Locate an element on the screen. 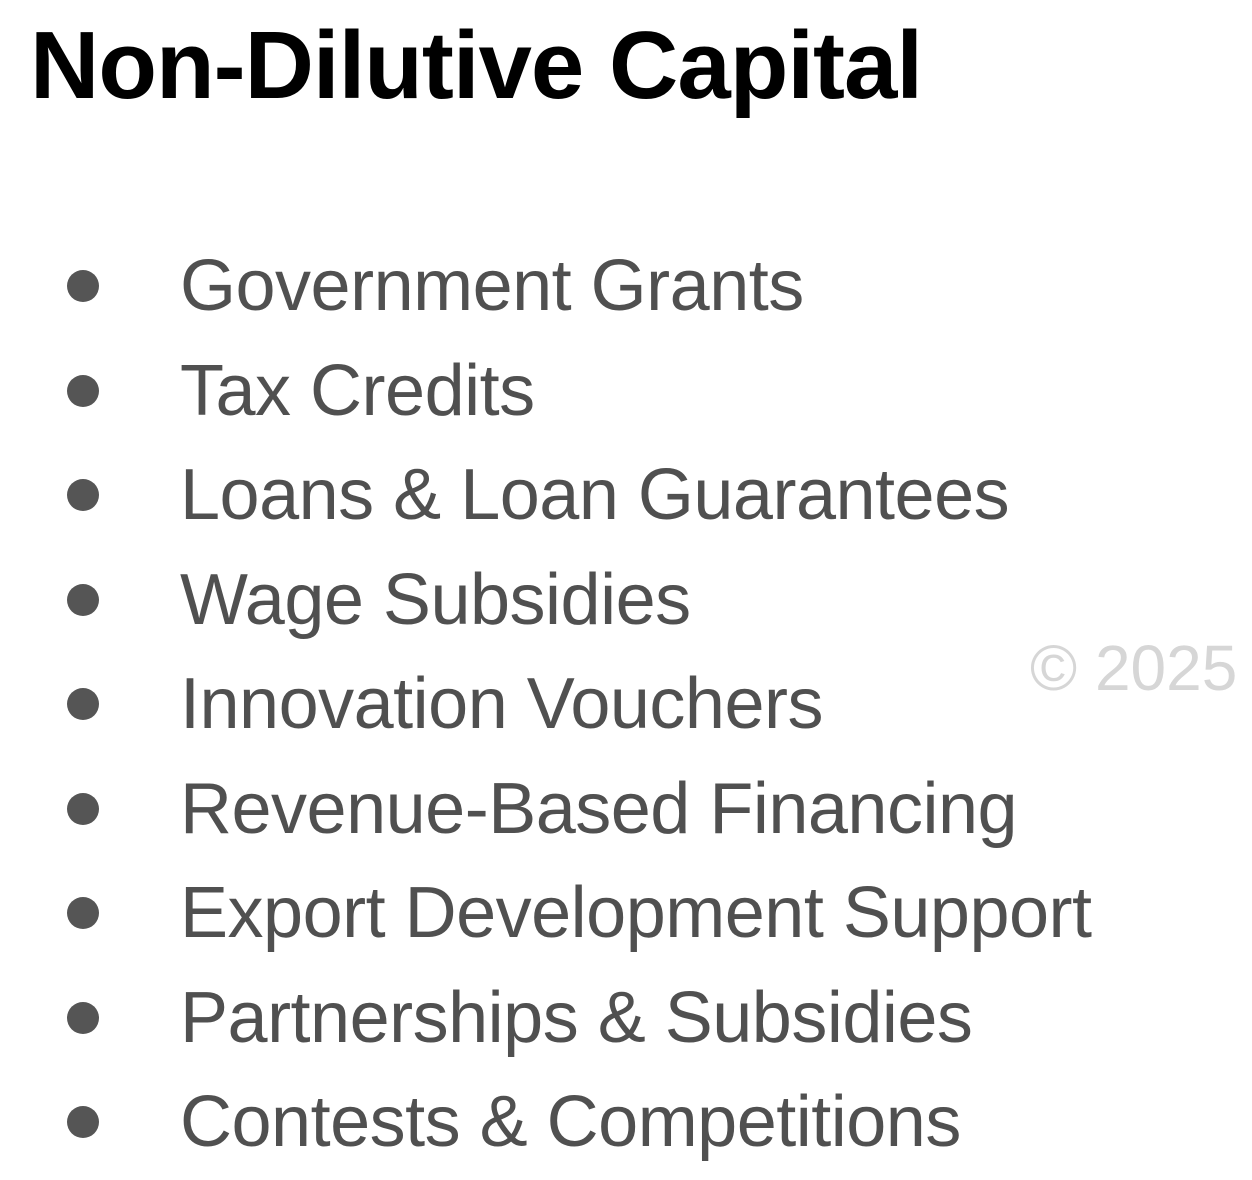  bullet-text: Tax Credits is located at coordinates (357, 390).